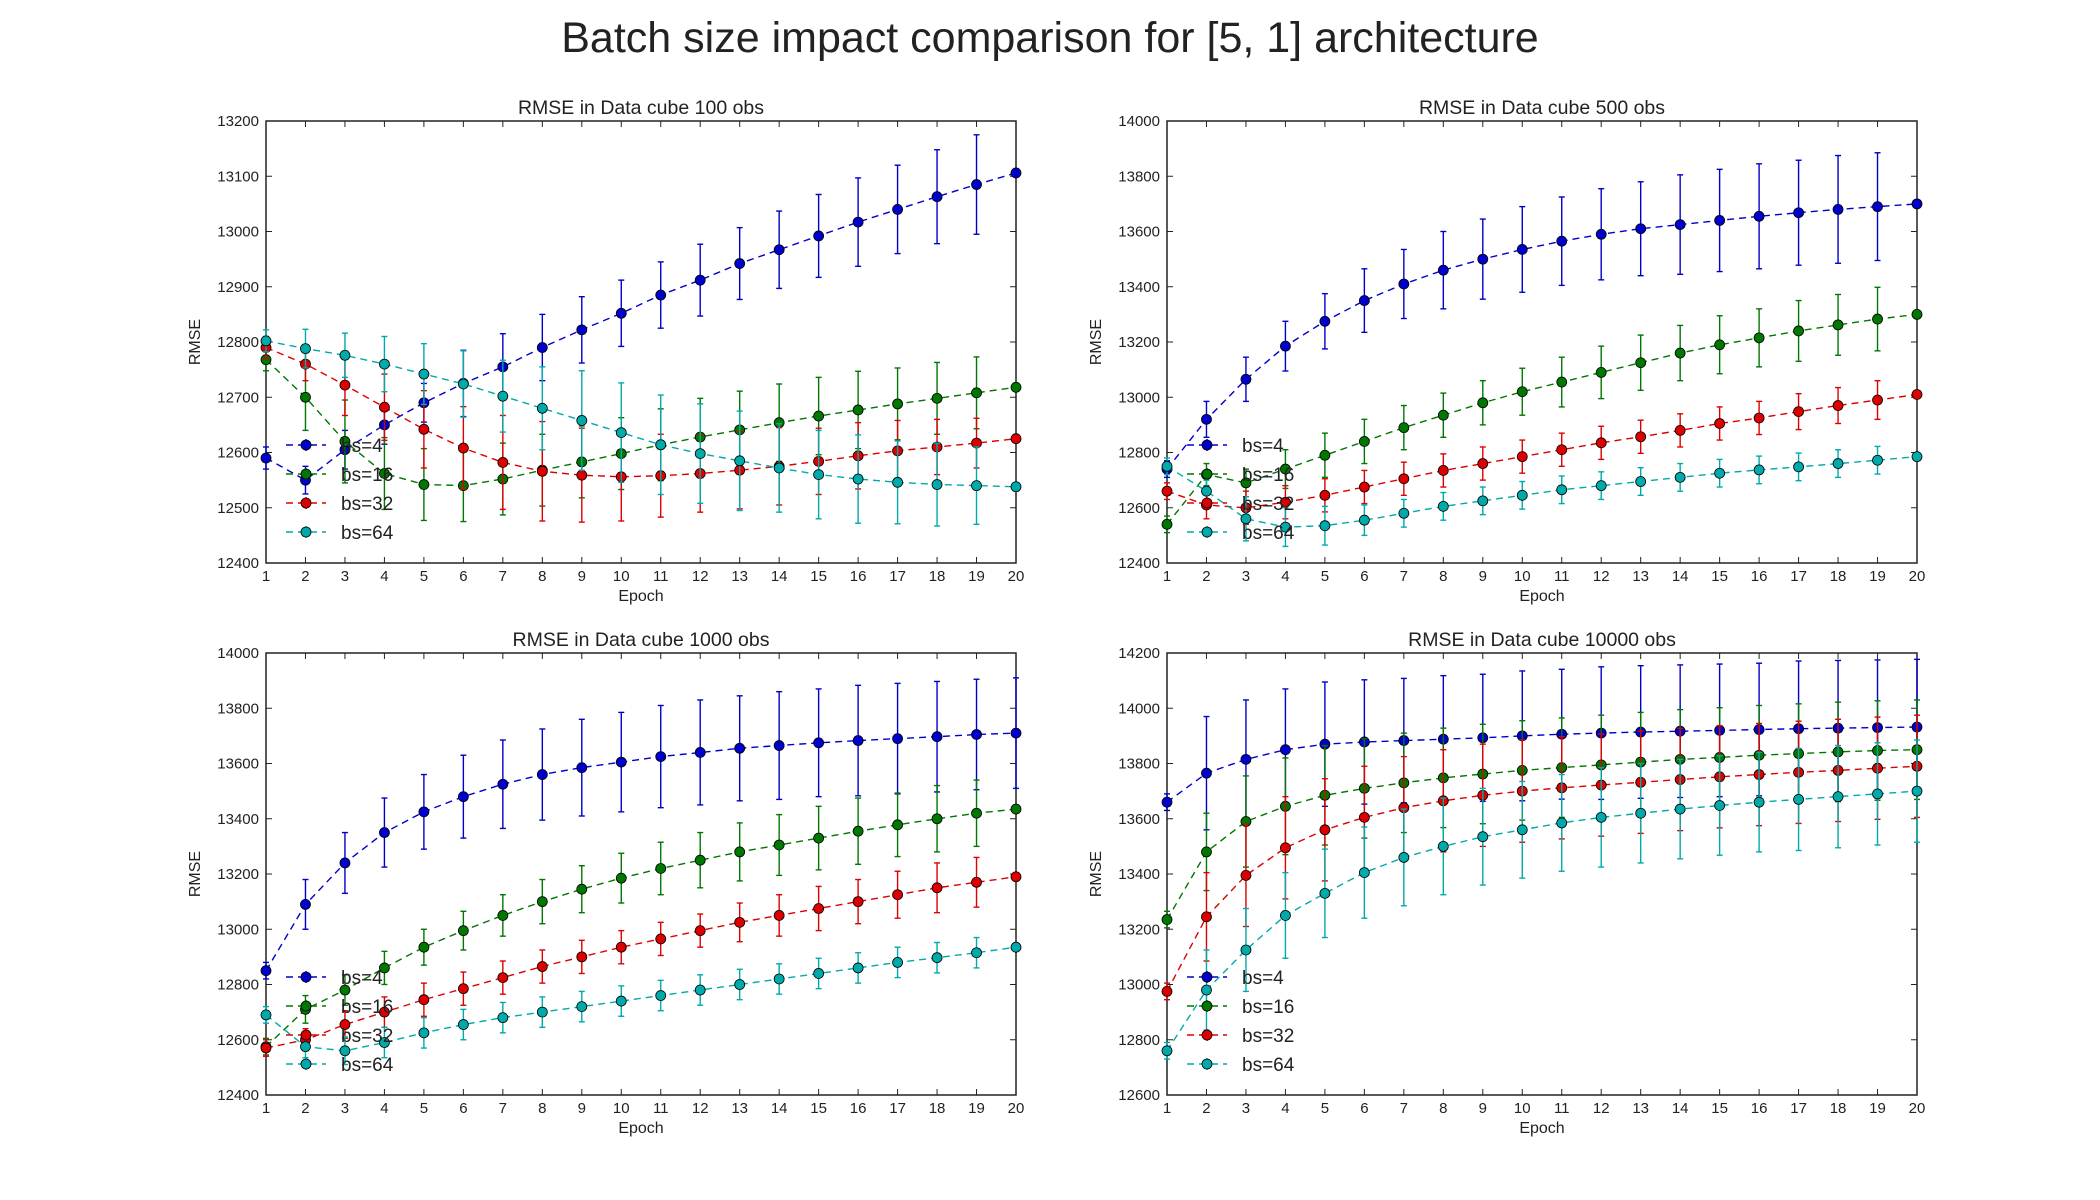 The height and width of the screenshot is (1200, 2100). What do you see at coordinates (661, 576) in the screenshot?
I see `x-tick-label: 11` at bounding box center [661, 576].